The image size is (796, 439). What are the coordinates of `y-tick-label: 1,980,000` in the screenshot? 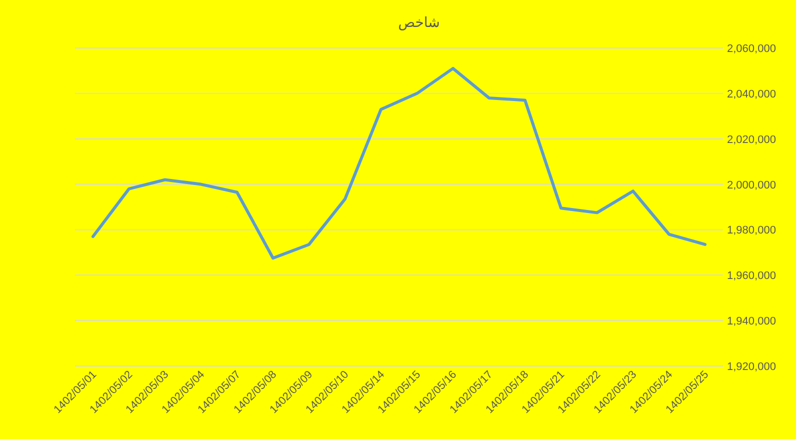 It's located at (751, 230).